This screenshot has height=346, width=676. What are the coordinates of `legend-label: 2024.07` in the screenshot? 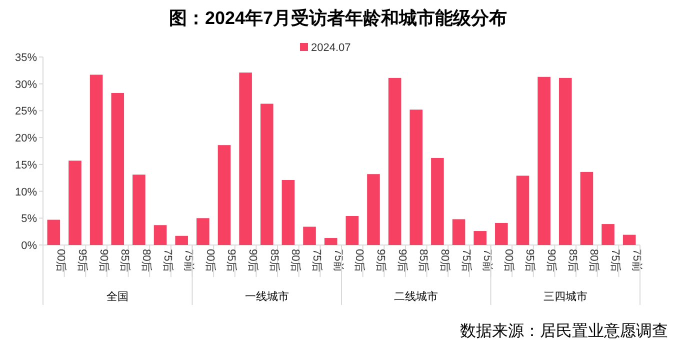 It's located at (331, 48).